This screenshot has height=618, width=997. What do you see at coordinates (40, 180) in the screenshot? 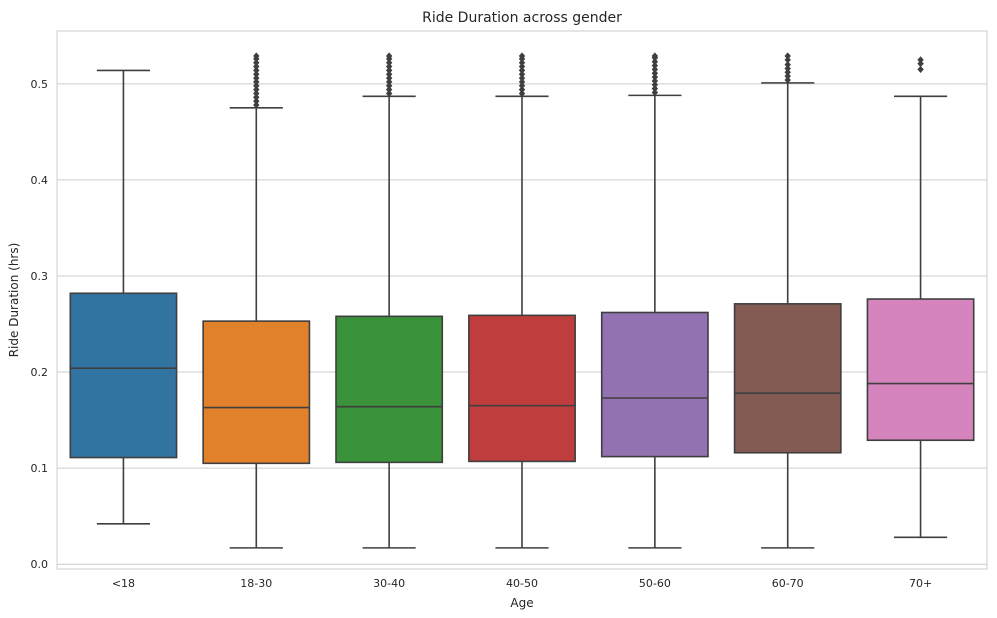
I see `y-tick-label: 0.4` at bounding box center [40, 180].